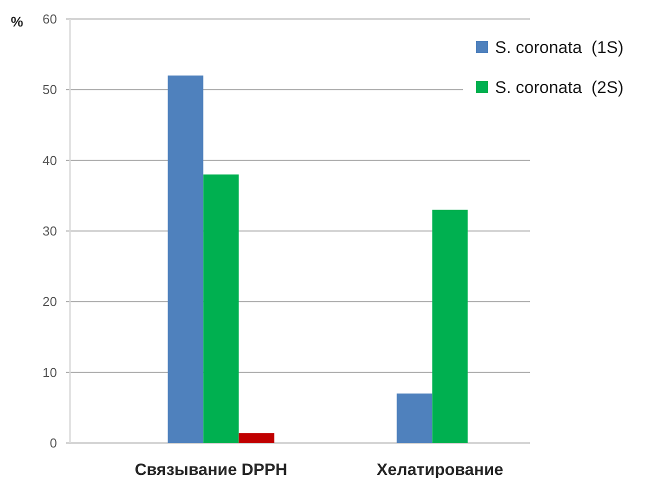 The height and width of the screenshot is (478, 653). What do you see at coordinates (53, 443) in the screenshot?
I see `y-tick-label: 0` at bounding box center [53, 443].